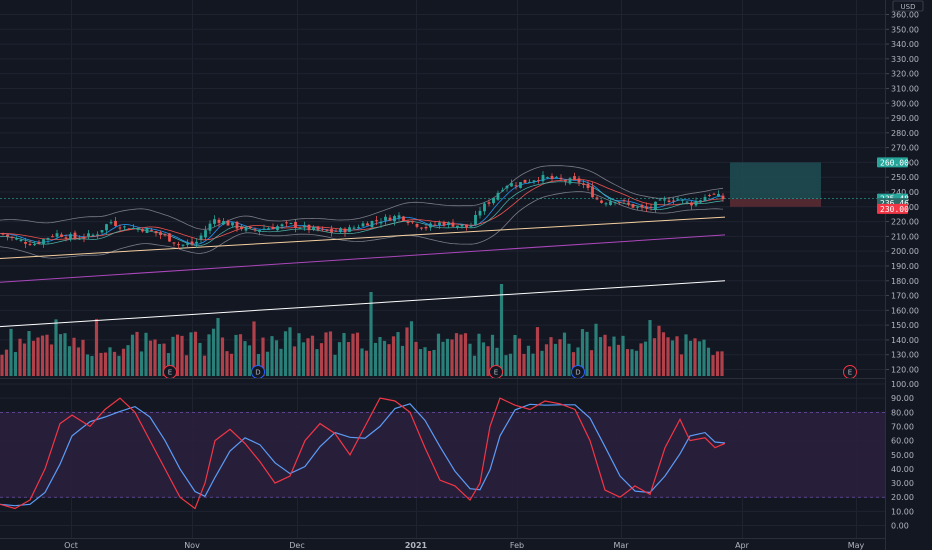 The width and height of the screenshot is (932, 550). What do you see at coordinates (902, 469) in the screenshot?
I see `oscillator-axis-label: 40.00` at bounding box center [902, 469].